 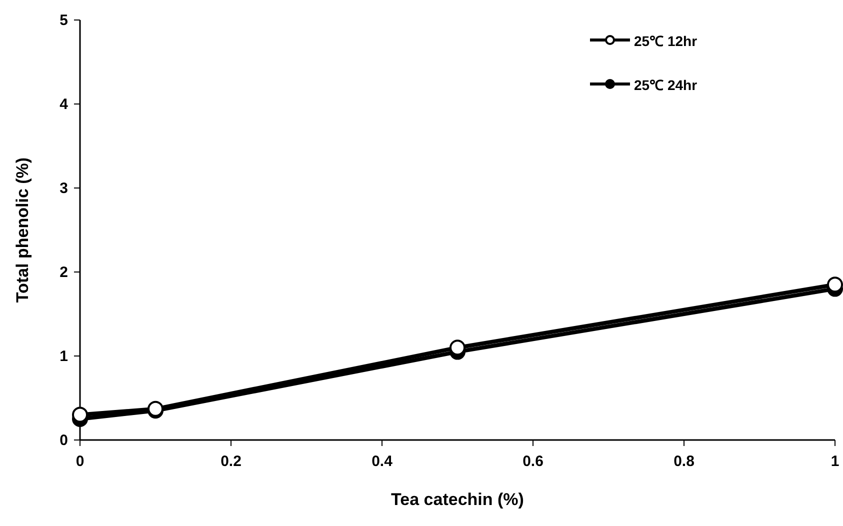 I want to click on x-tick-label: 1, so click(x=835, y=461).